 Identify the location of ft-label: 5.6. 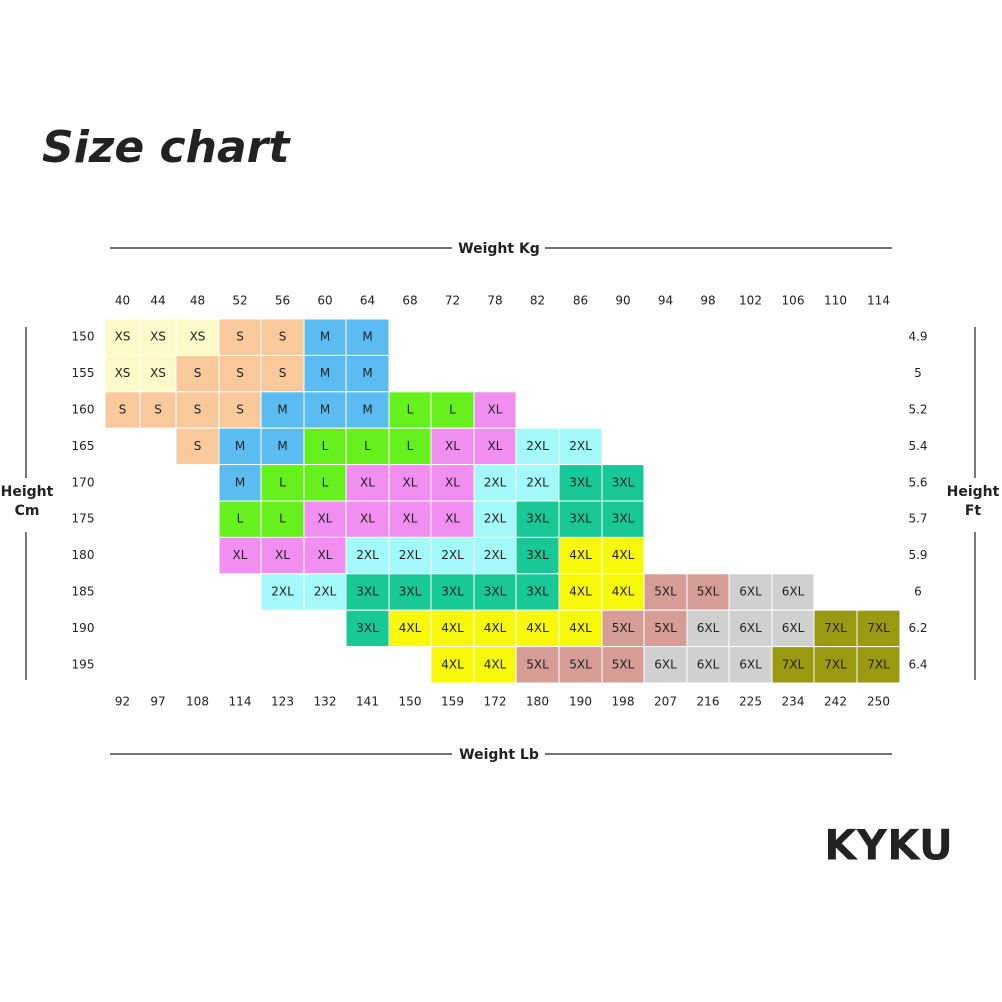
(917, 482).